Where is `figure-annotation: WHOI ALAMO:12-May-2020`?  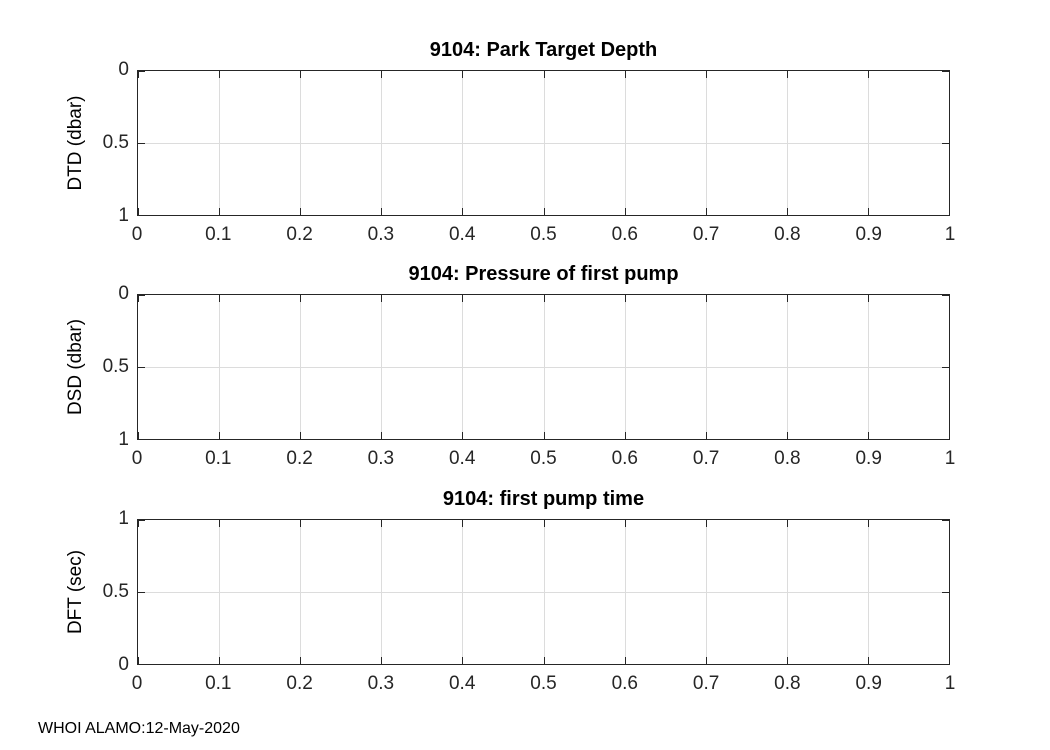
figure-annotation: WHOI ALAMO:12-May-2020 is located at coordinates (139, 728).